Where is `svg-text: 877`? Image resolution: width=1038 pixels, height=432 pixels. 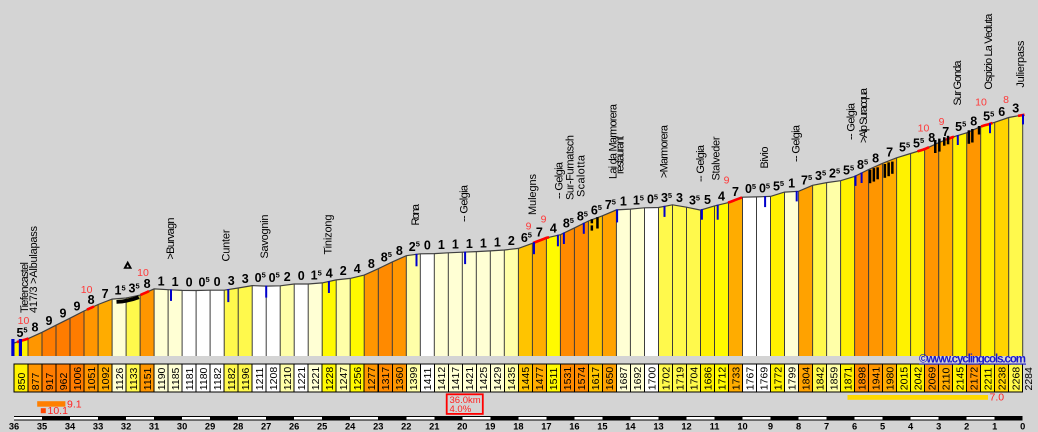 svg-text: 877 is located at coordinates (36, 382).